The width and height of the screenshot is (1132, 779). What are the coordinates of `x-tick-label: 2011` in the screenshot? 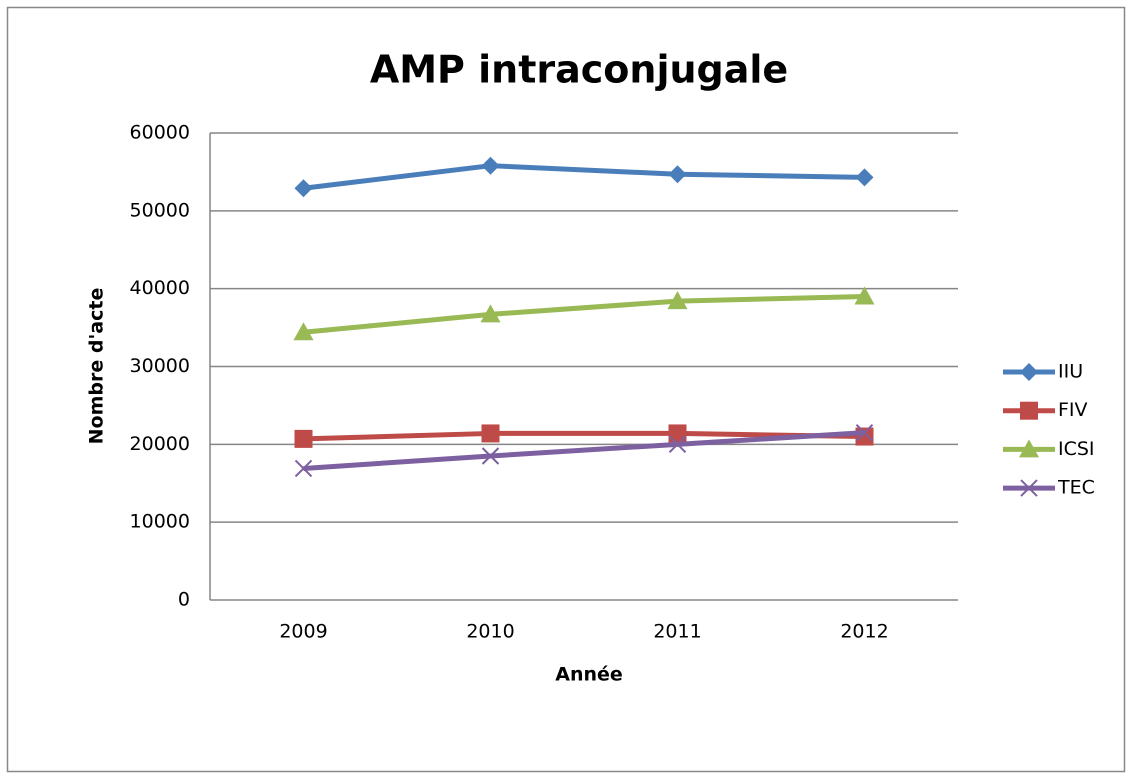 It's located at (677, 632).